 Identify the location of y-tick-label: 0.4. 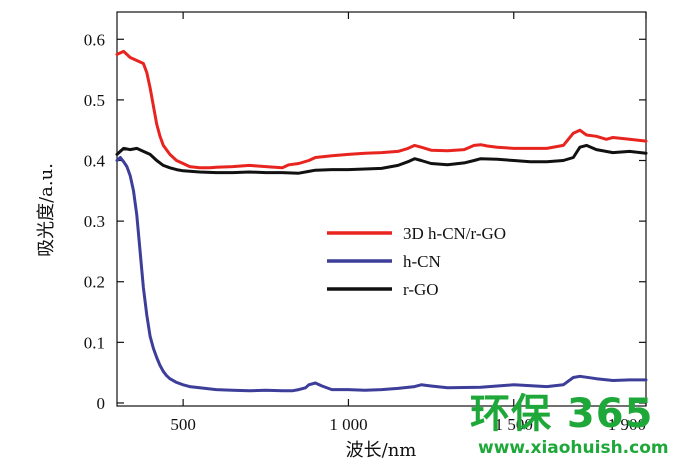
(95, 161).